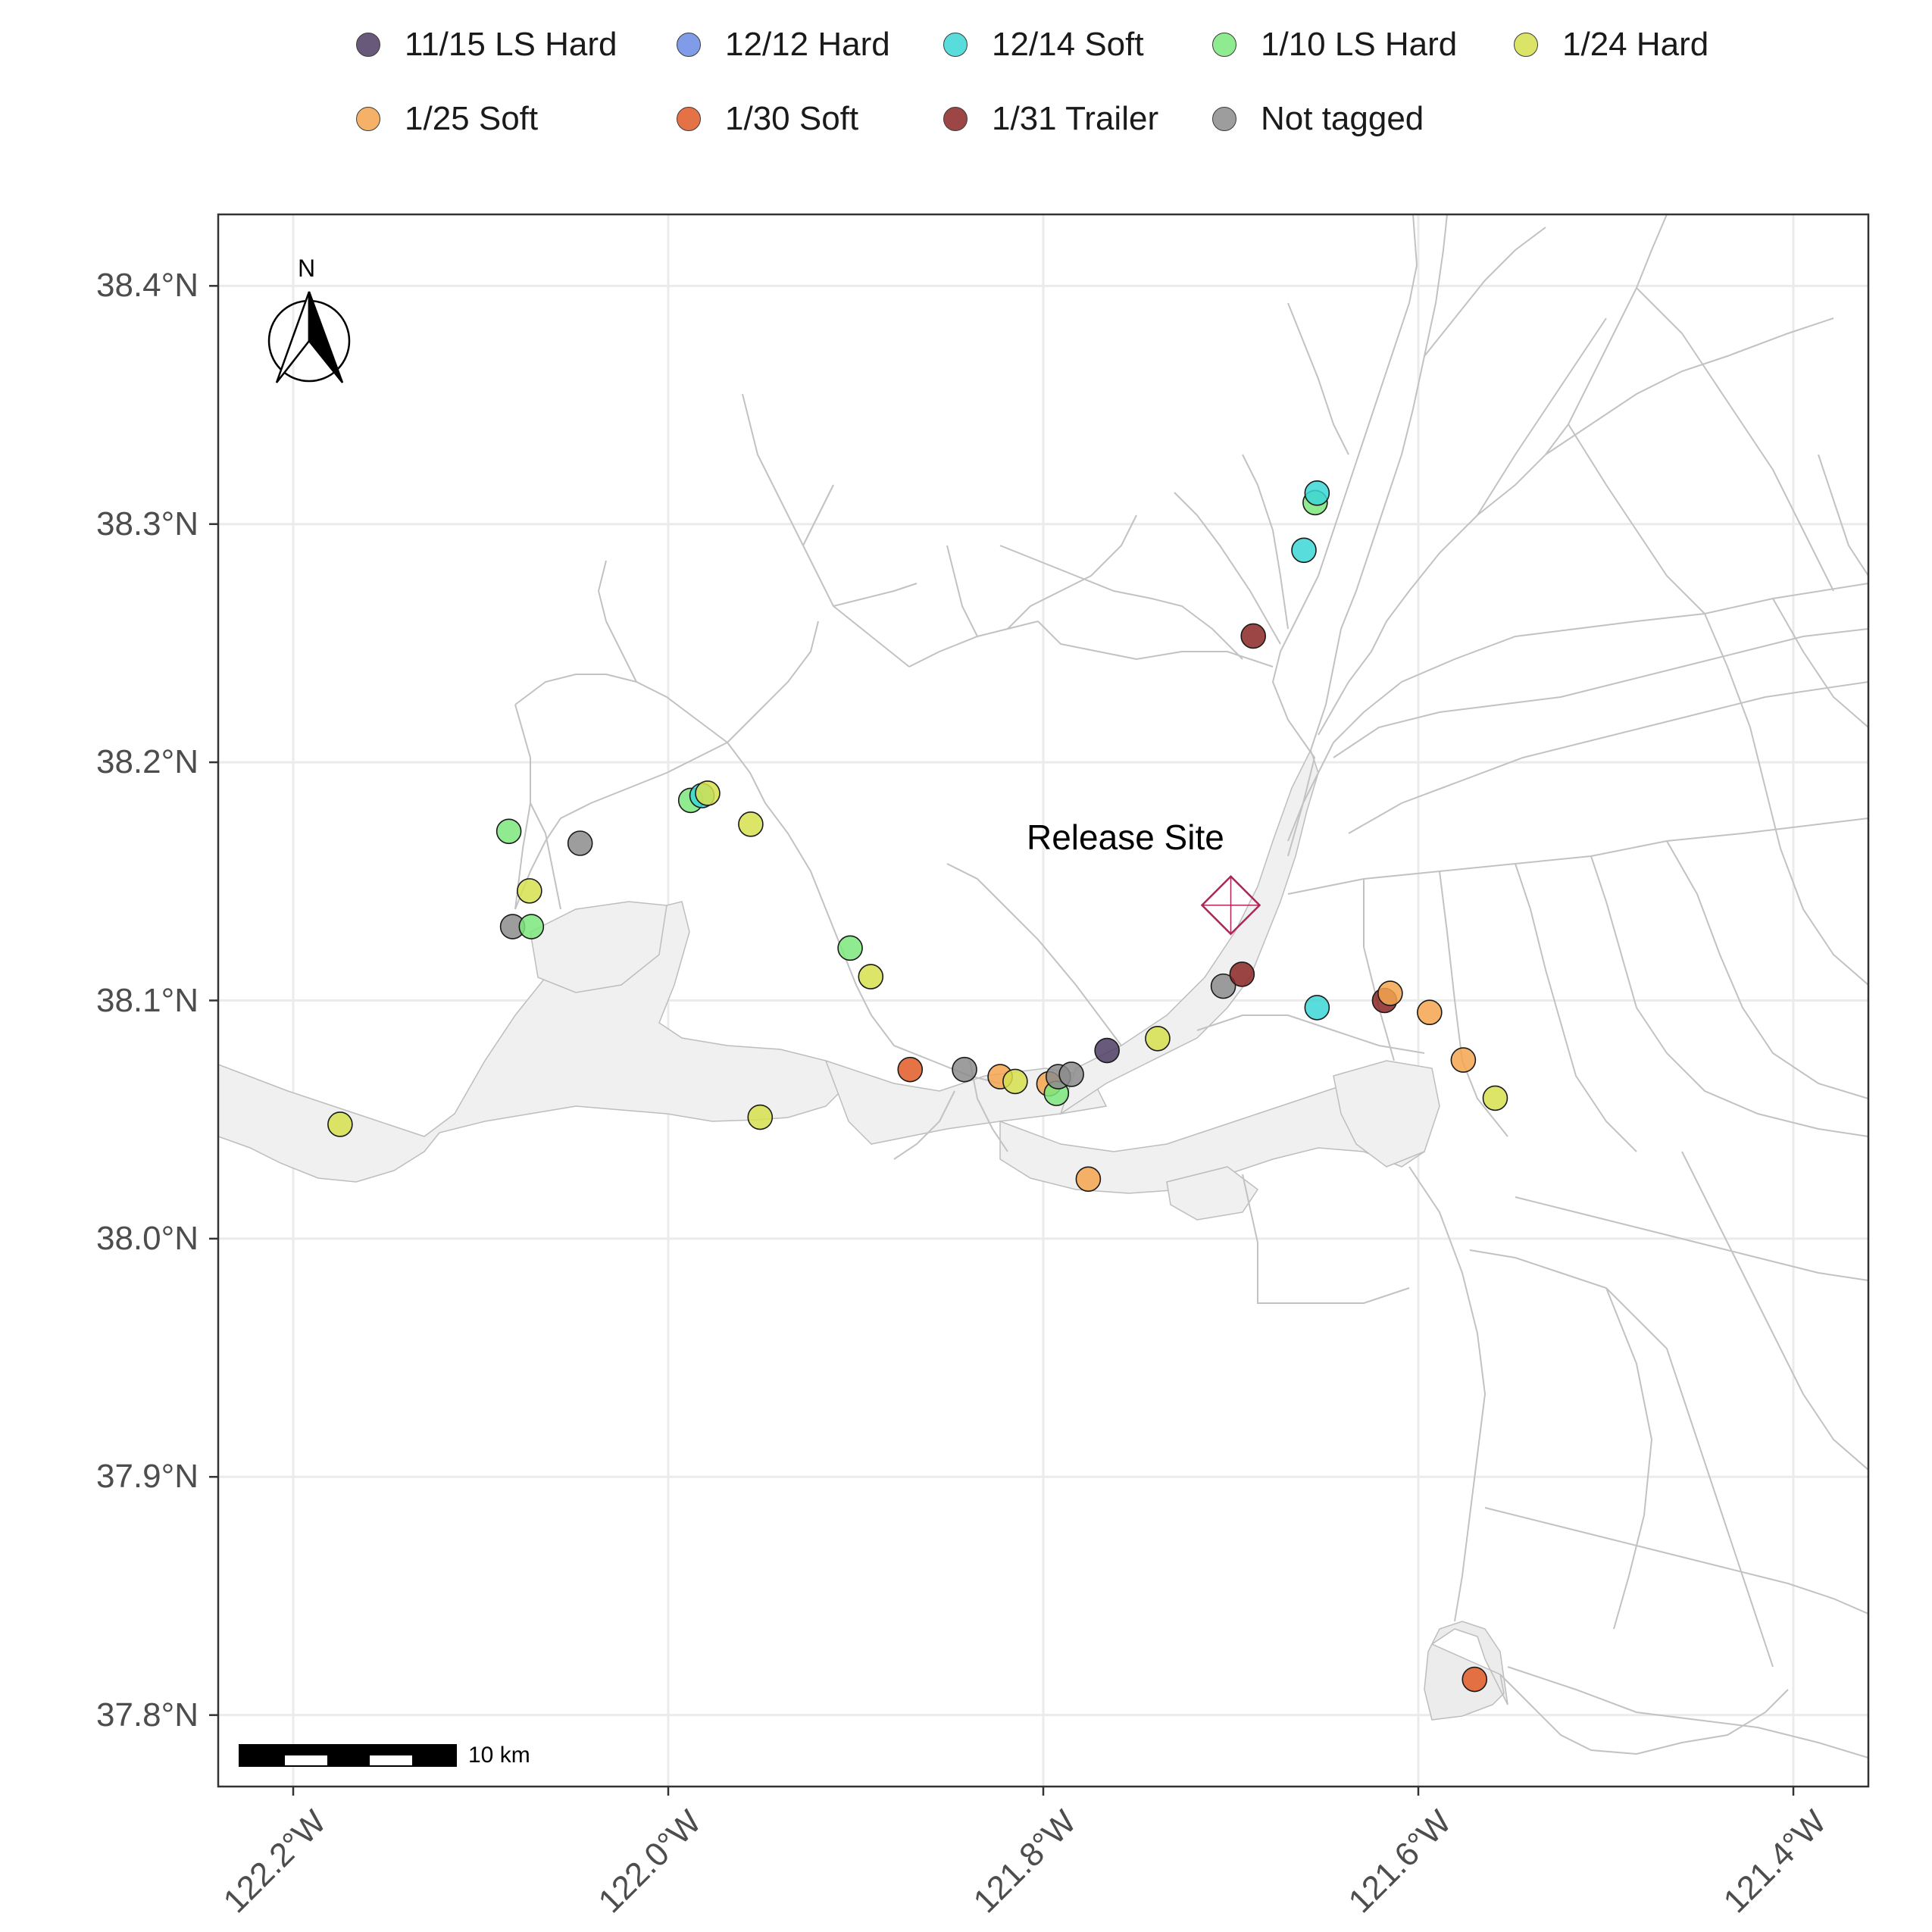 Image resolution: width=1932 pixels, height=1932 pixels. What do you see at coordinates (307, 268) in the screenshot?
I see `north-label: N` at bounding box center [307, 268].